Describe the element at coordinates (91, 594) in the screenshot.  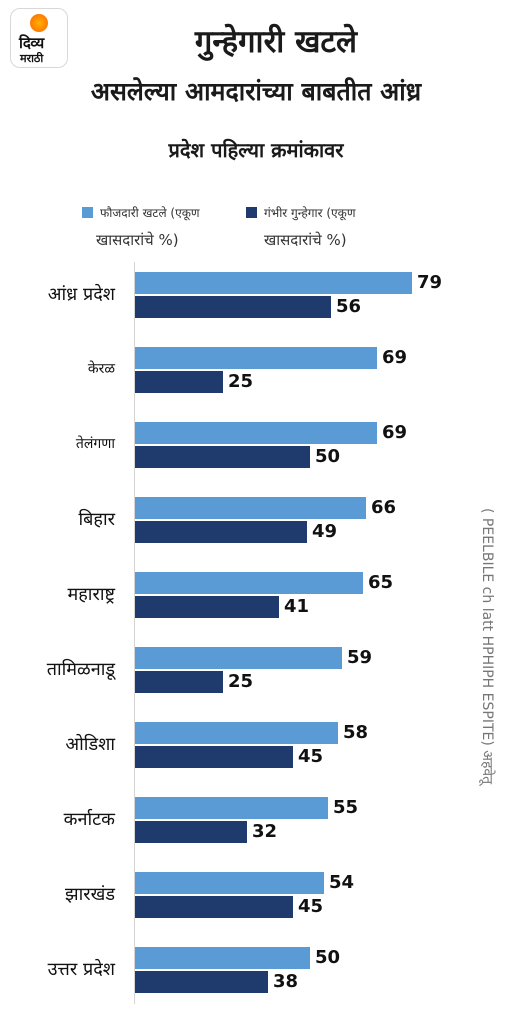
I see `category-label: महाराष्ट्र` at that location.